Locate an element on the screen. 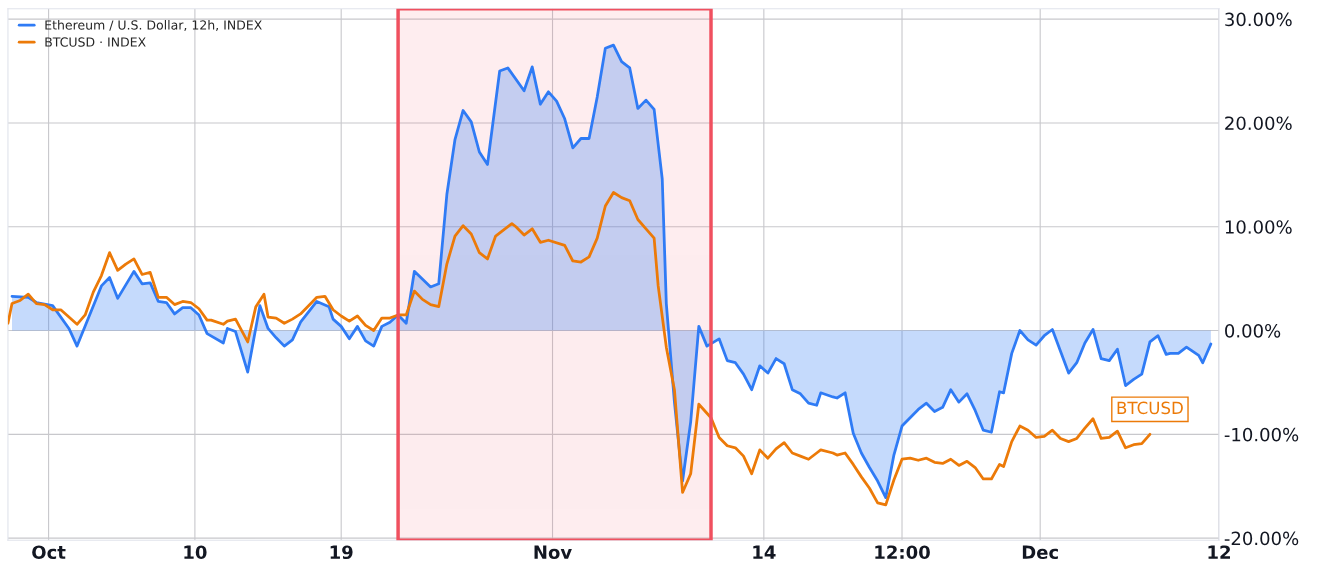  x-tick-label: 14 is located at coordinates (764, 552).